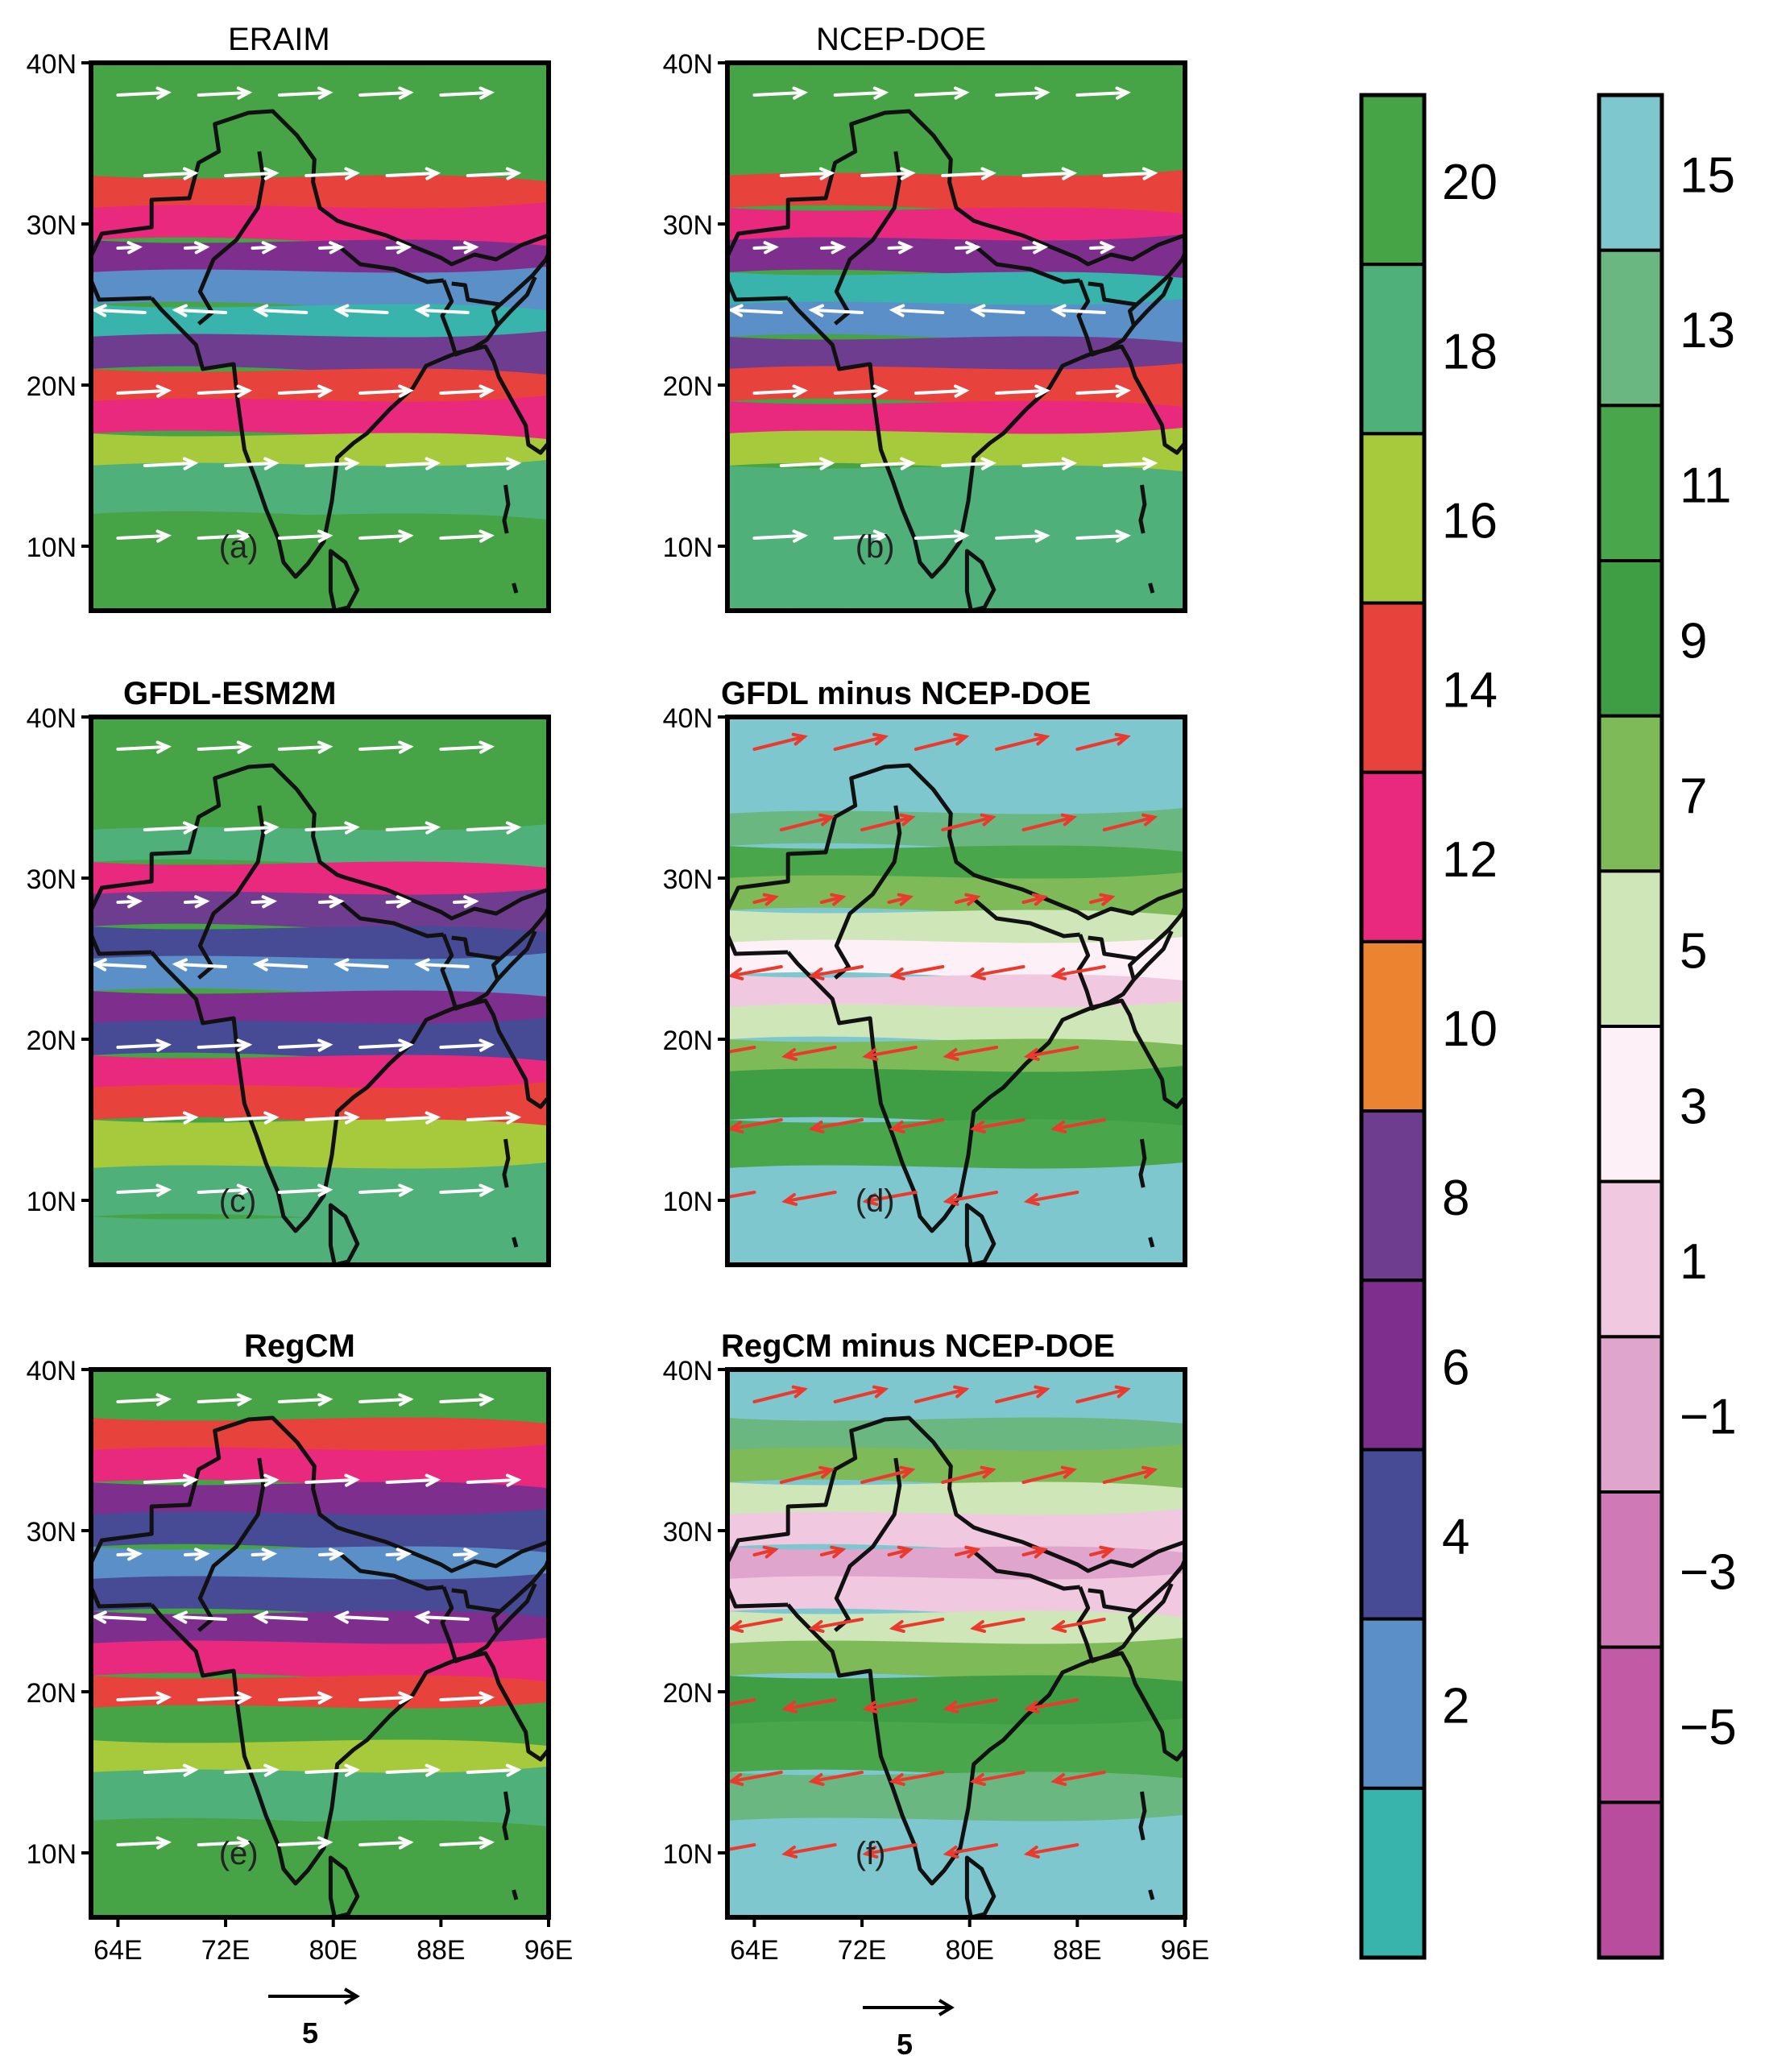 Image resolution: width=1765 pixels, height=2072 pixels. I want to click on map-panel-c: GFDL-ESM2M (c) 40N 30N 20N 10N, so click(289, 971).